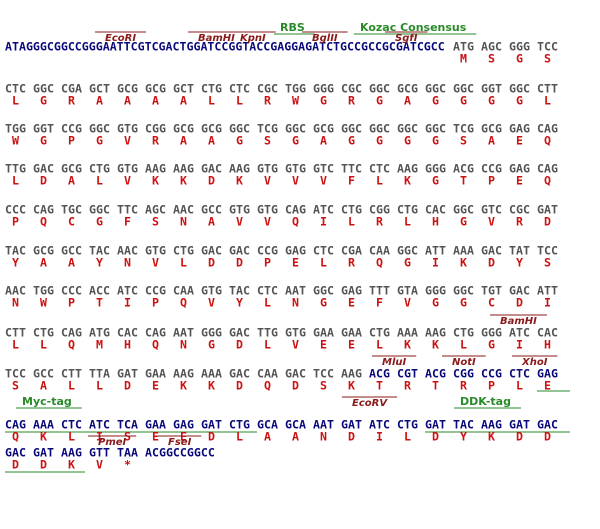 Image resolution: width=600 pixels, height=529 pixels. What do you see at coordinates (351, 251) in the screenshot?
I see `codon: CGA` at bounding box center [351, 251].